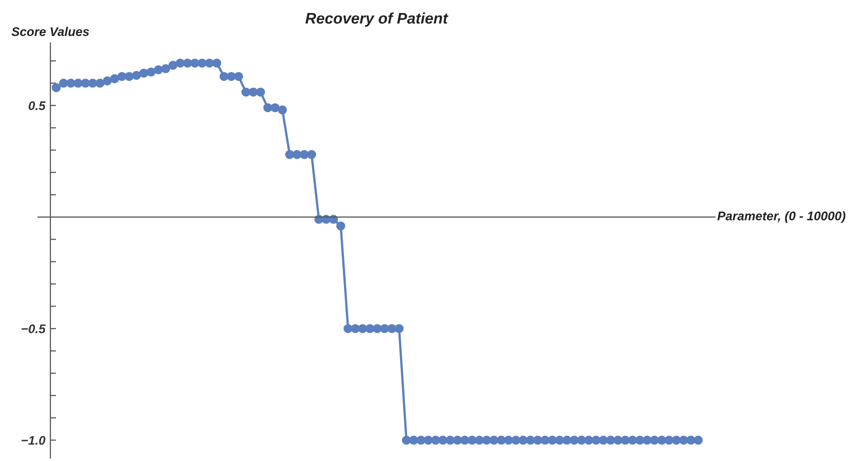  Describe the element at coordinates (34, 440) in the screenshot. I see `y-tick-label: −1.0` at that location.